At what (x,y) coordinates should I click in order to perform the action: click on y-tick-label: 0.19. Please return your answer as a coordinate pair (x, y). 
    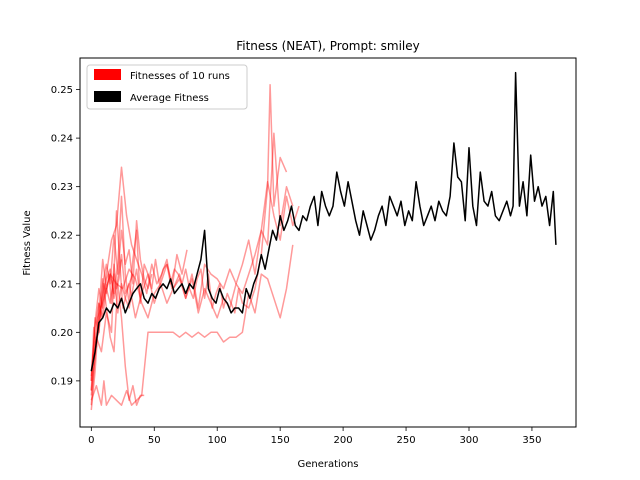
    Looking at the image, I should click on (62, 381).